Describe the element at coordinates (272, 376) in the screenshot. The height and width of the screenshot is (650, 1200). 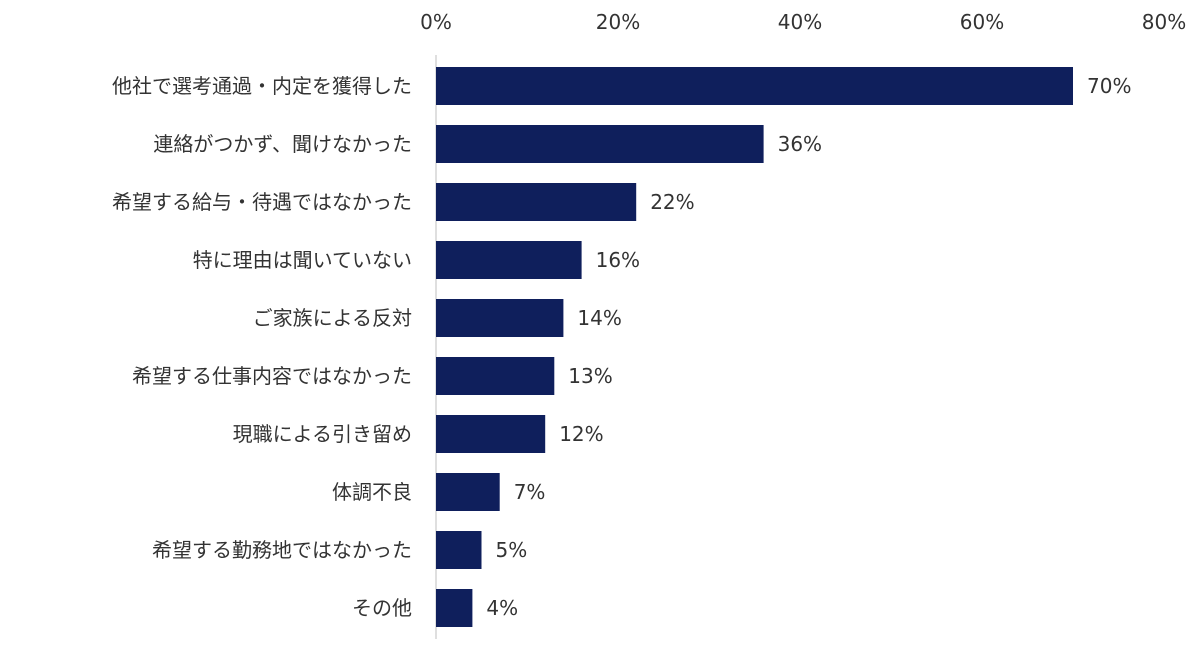
I see `category-label: 希望する仕事内容ではなかった` at that location.